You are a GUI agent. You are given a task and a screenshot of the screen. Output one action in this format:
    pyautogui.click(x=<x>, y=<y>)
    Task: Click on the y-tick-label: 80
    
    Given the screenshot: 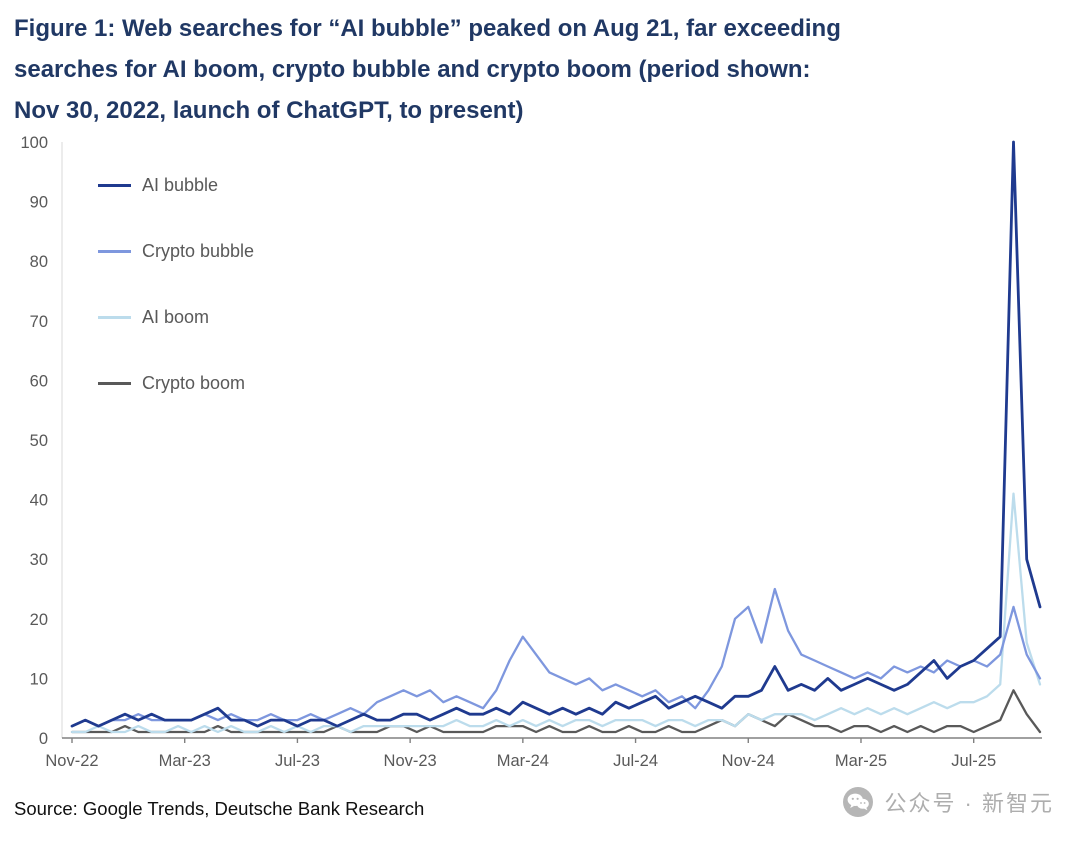 What is the action you would take?
    pyautogui.click(x=39, y=262)
    